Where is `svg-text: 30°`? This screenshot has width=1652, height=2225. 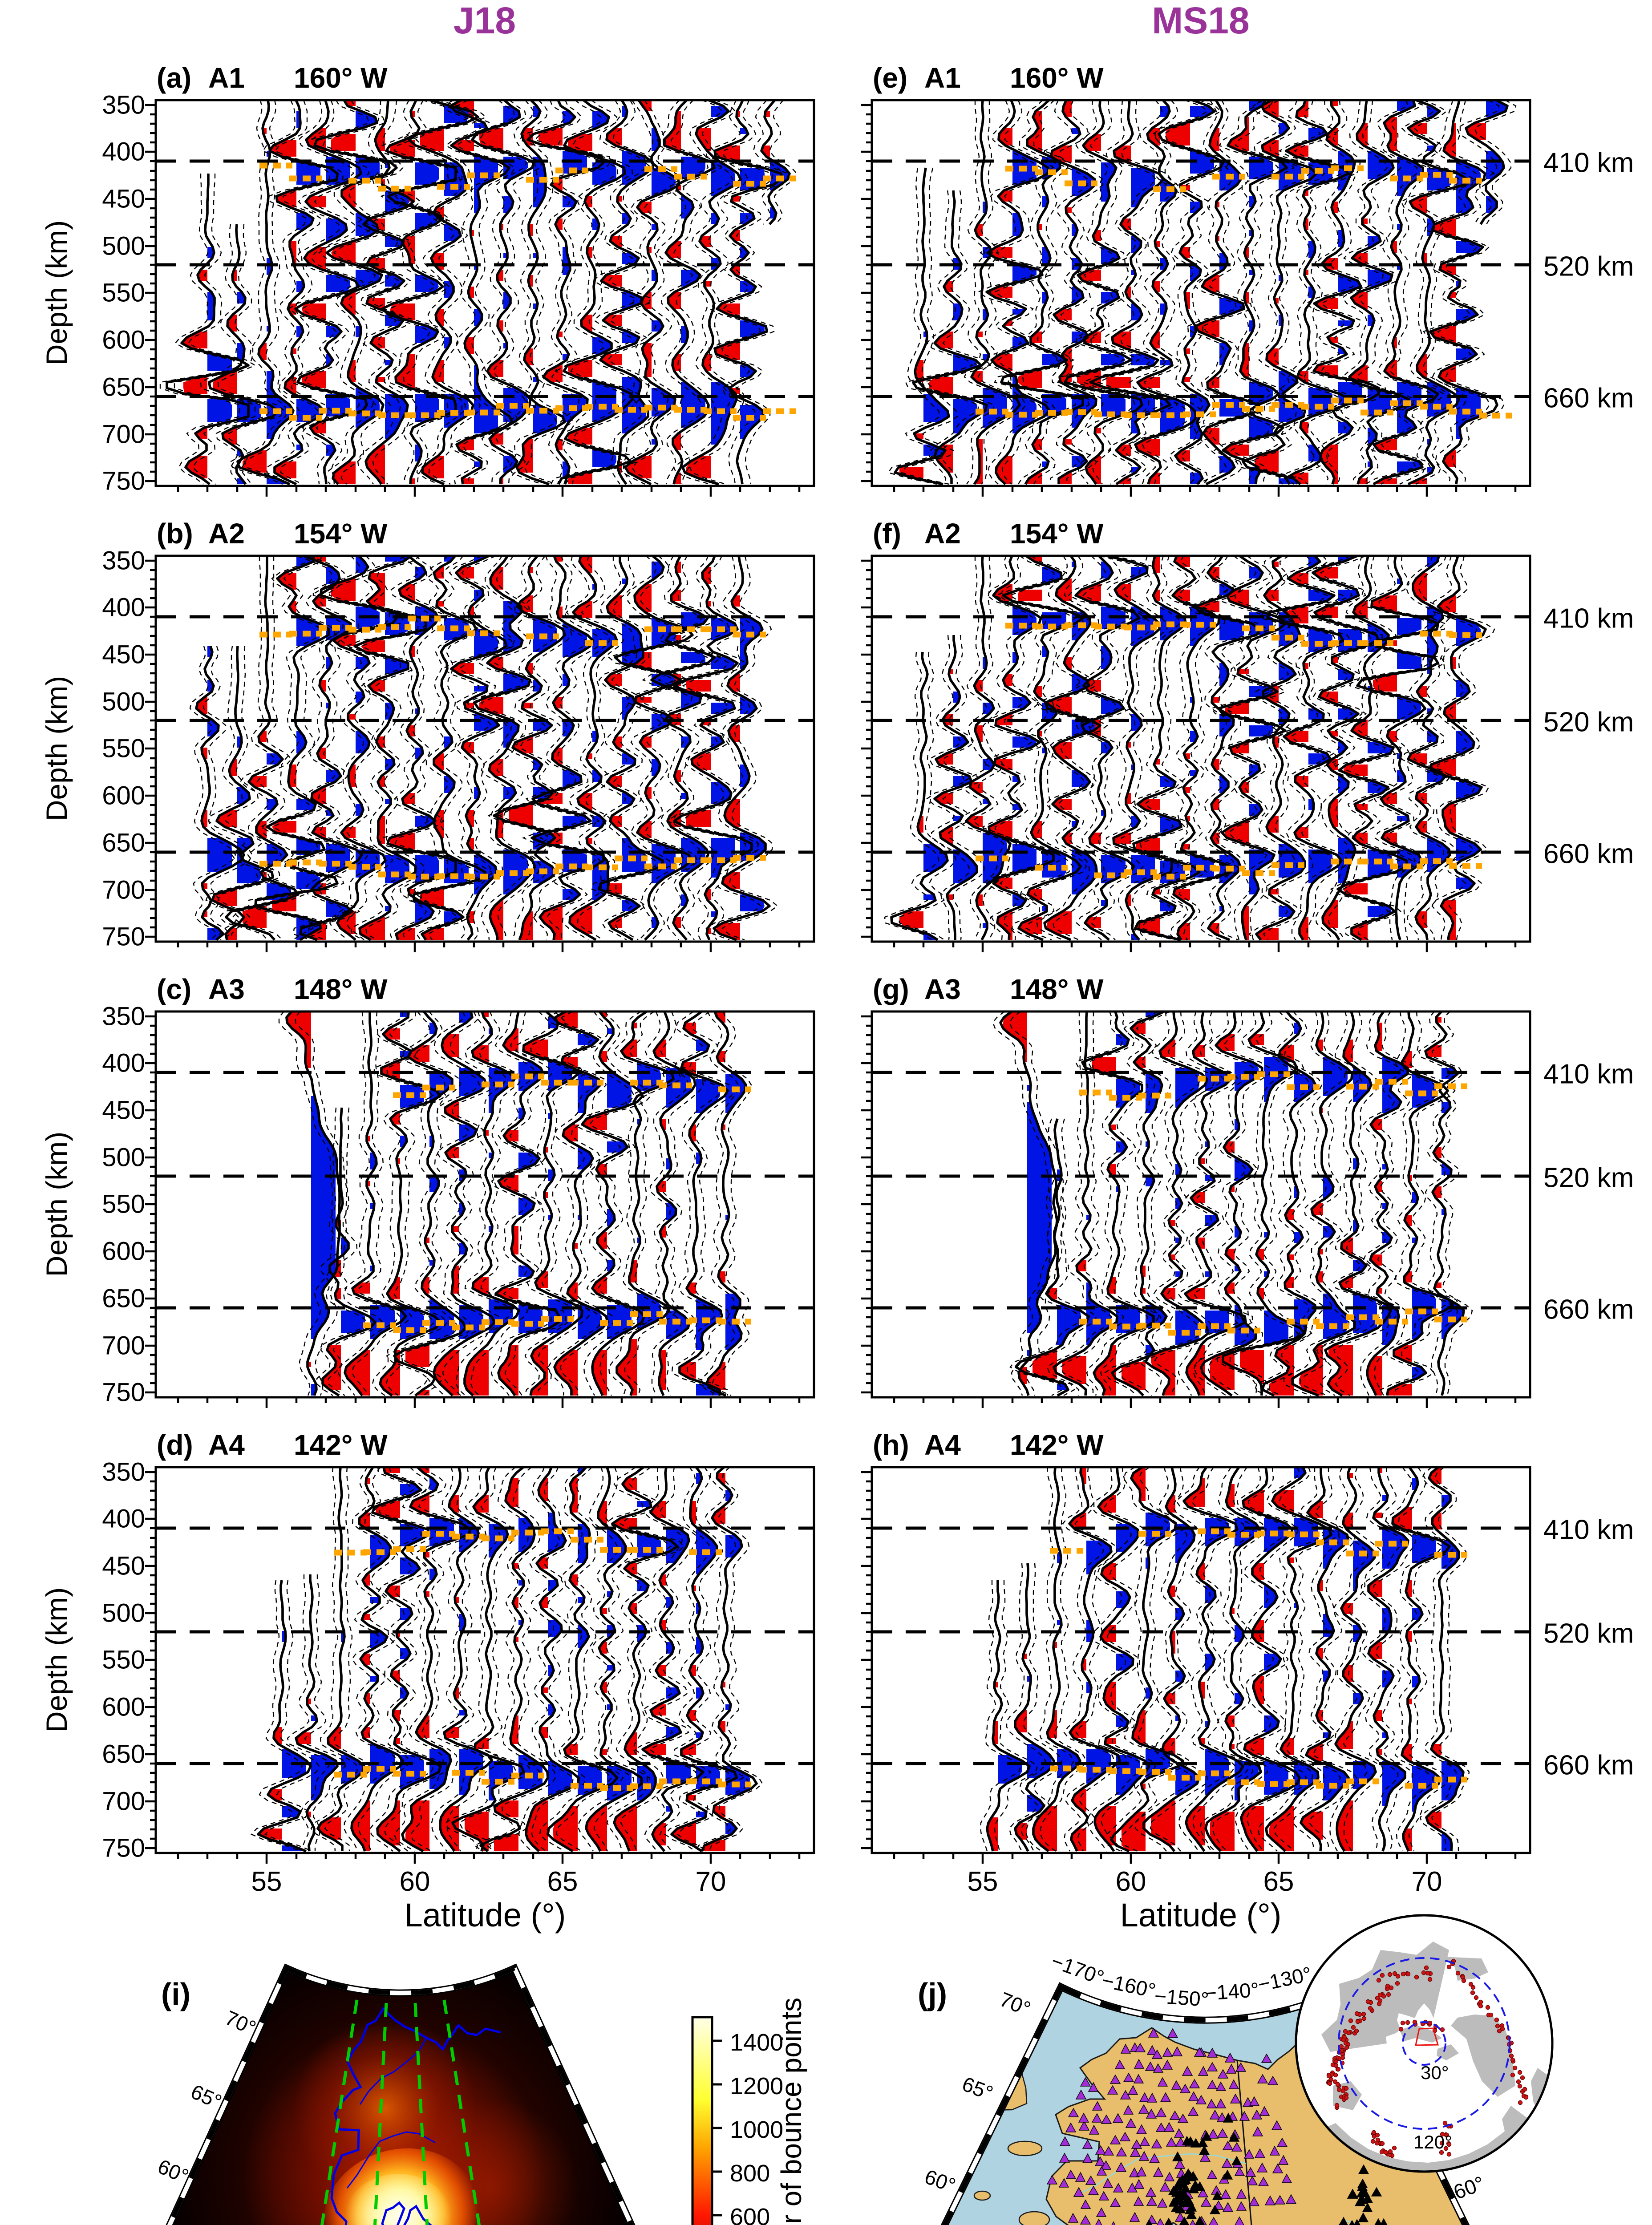
svg-text: 30° is located at coordinates (1435, 2072).